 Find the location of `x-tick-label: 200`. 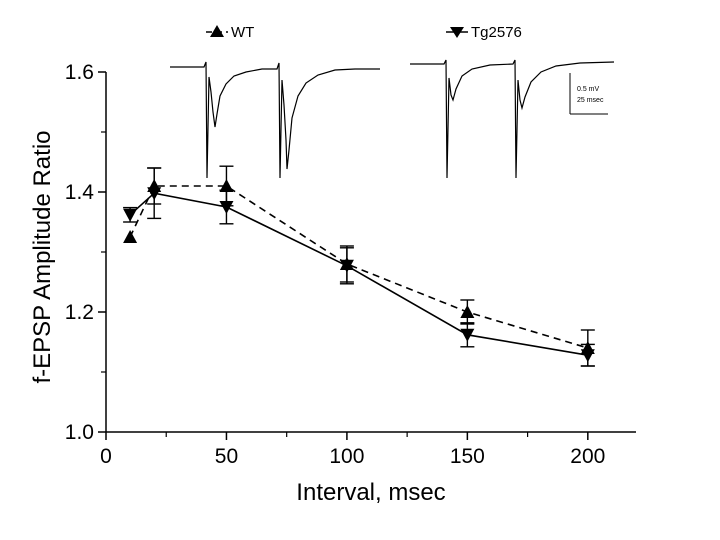

x-tick-label: 200 is located at coordinates (587, 456).